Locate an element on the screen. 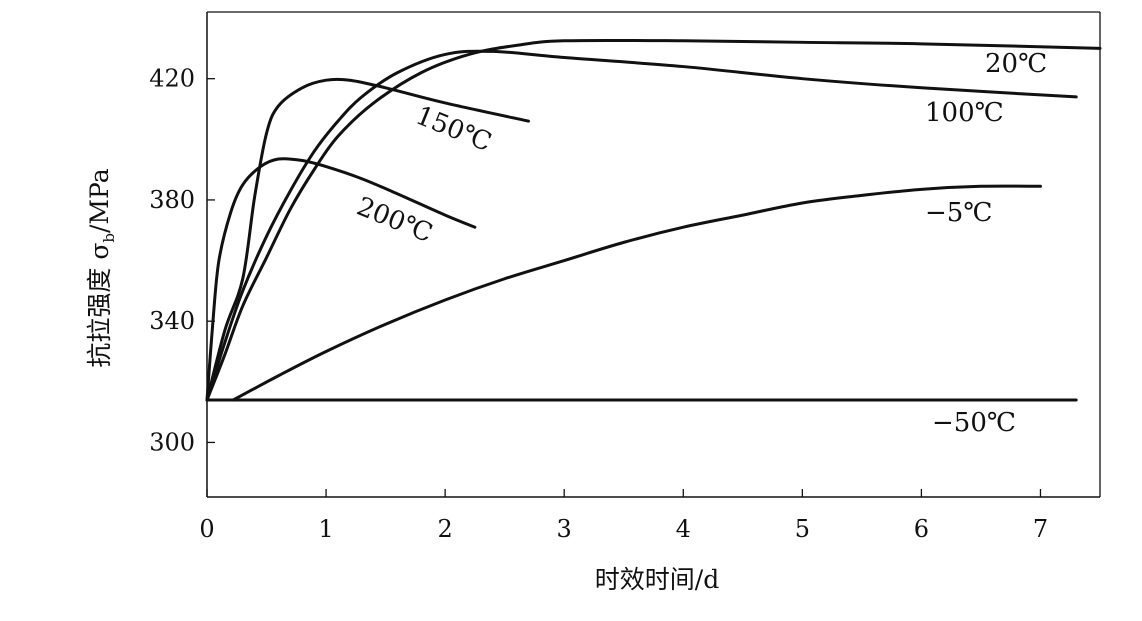 This screenshot has height=621, width=1142. y-tick-label: 300 is located at coordinates (172, 442).